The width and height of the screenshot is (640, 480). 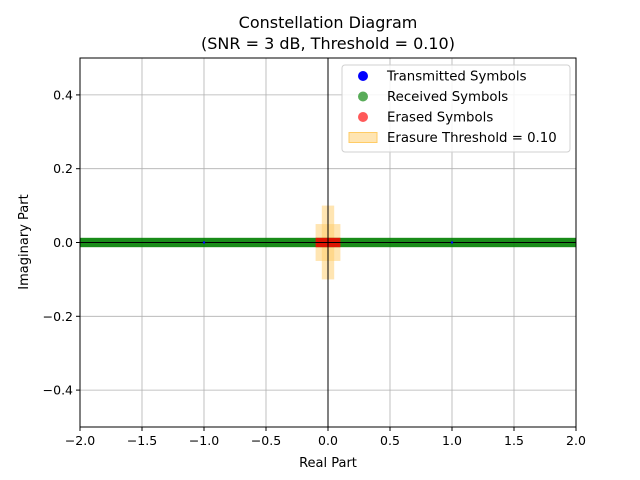 What do you see at coordinates (24, 241) in the screenshot?
I see `y-axis-label: Imaginary Part` at bounding box center [24, 241].